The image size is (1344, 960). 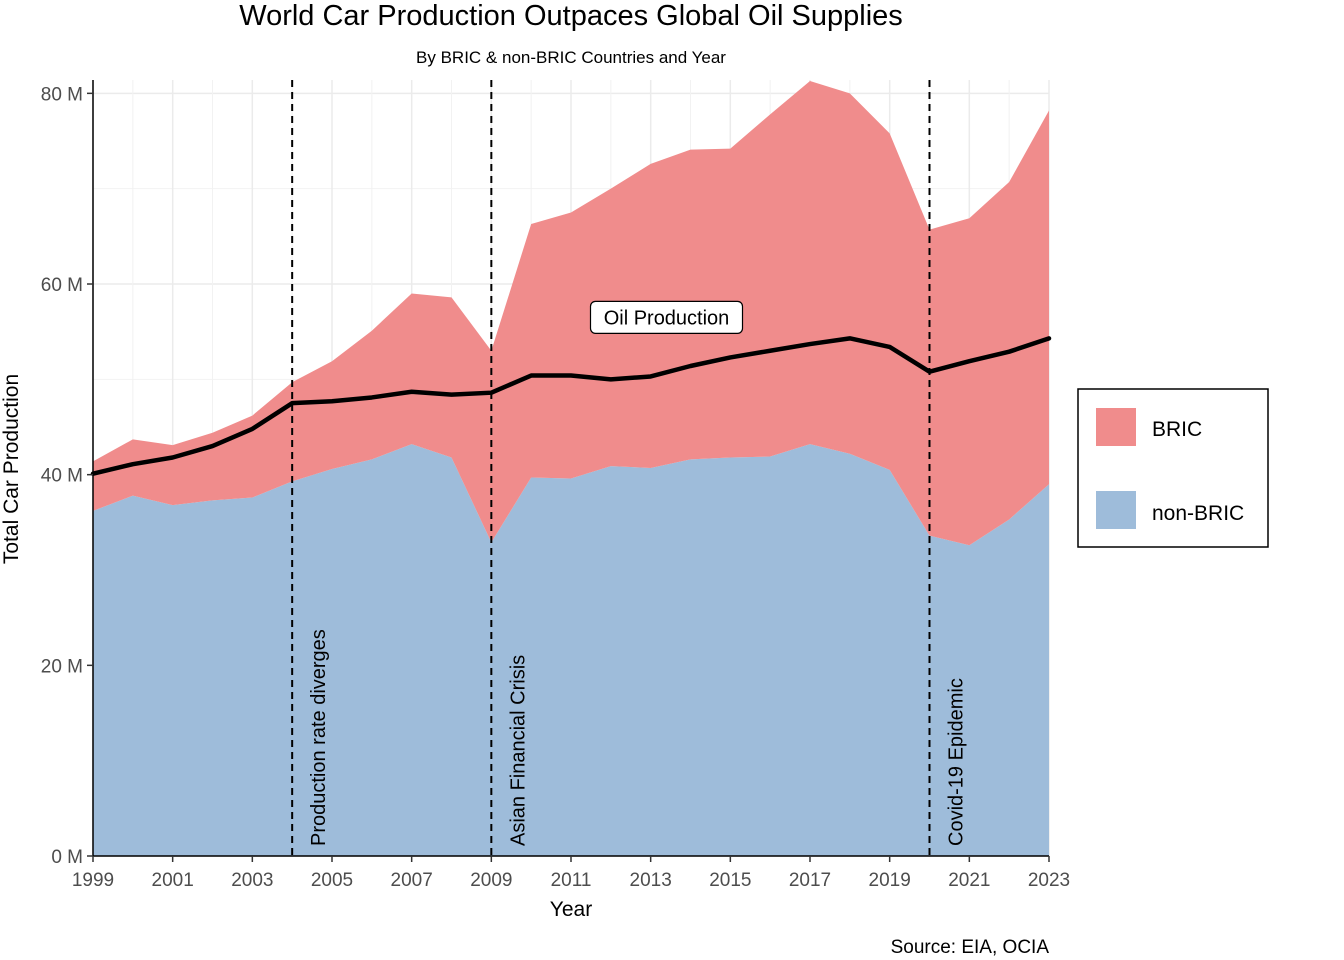 I want to click on x-tick-label: 2001, so click(x=173, y=880).